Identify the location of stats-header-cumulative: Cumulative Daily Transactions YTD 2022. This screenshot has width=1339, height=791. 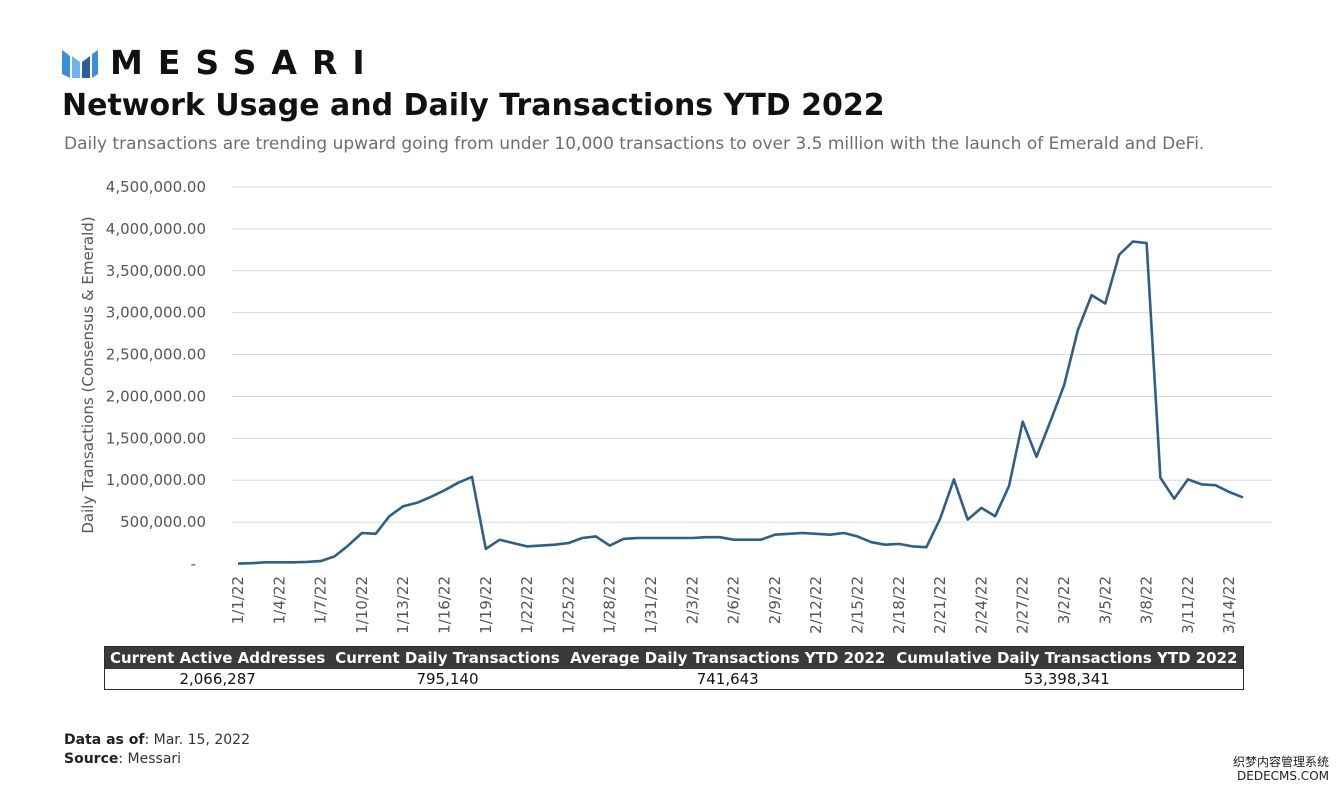
(1067, 657).